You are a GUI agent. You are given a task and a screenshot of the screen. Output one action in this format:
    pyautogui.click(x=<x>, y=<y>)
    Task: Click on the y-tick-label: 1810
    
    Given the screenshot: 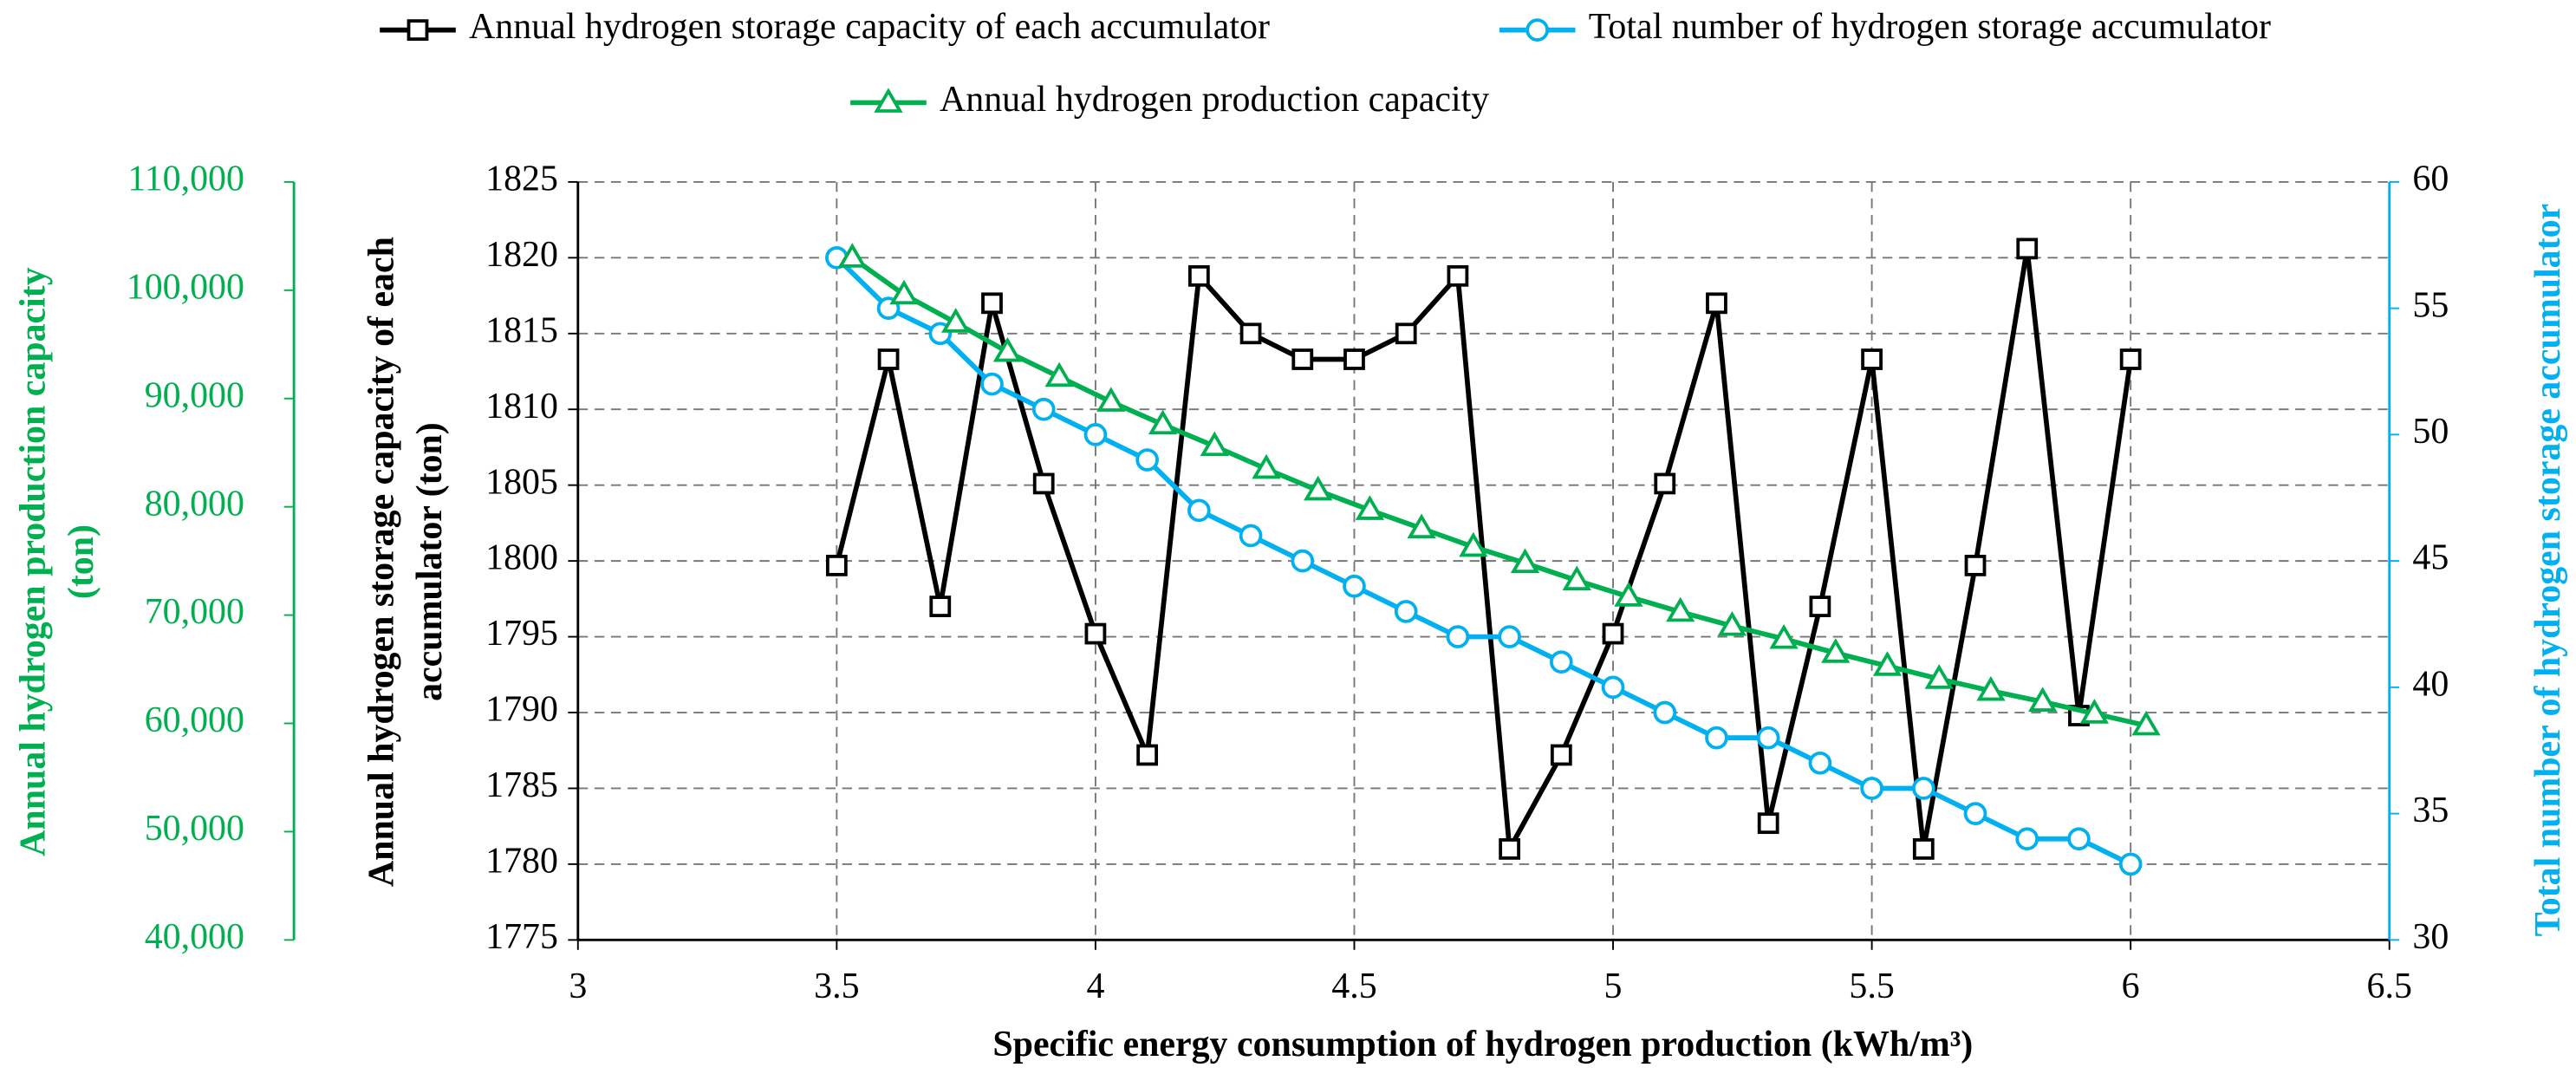 What is the action you would take?
    pyautogui.click(x=521, y=407)
    